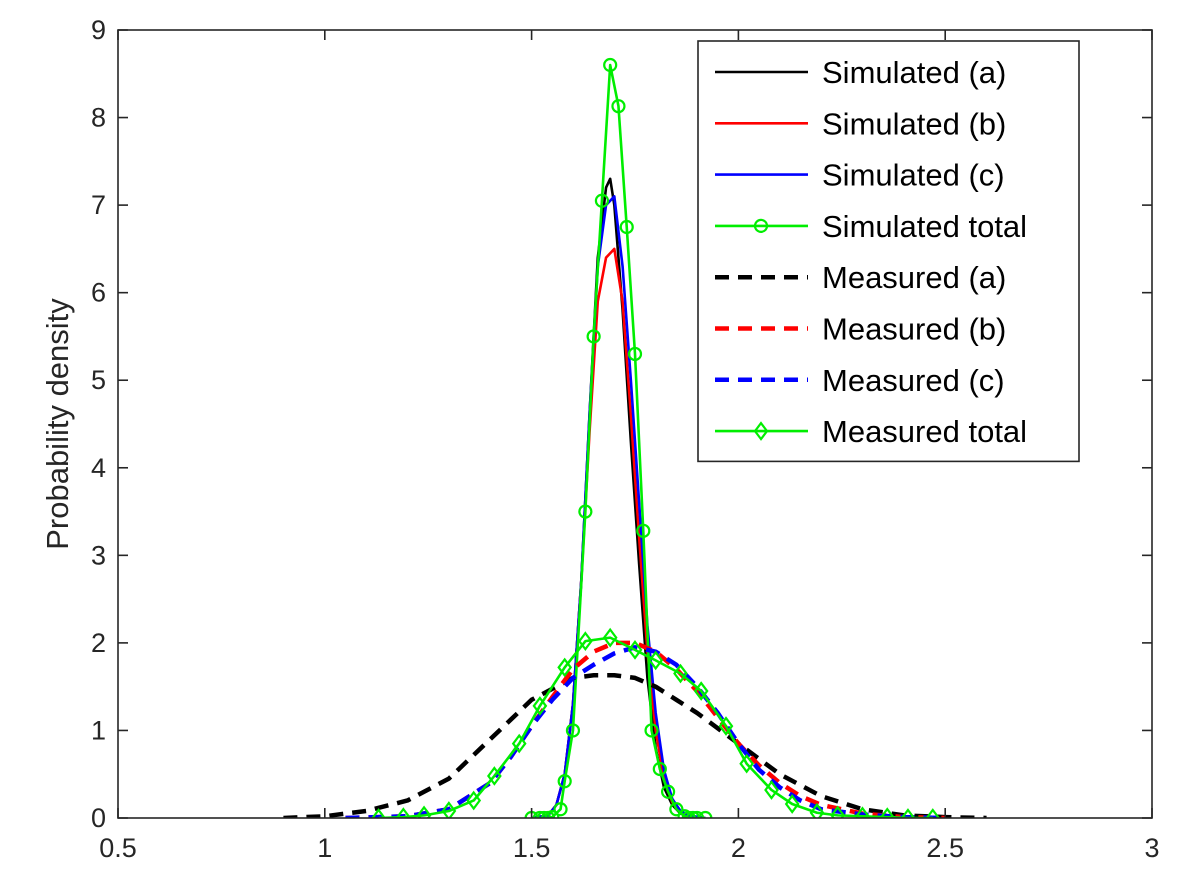  I want to click on legend-label: Simulated total, so click(924, 226).